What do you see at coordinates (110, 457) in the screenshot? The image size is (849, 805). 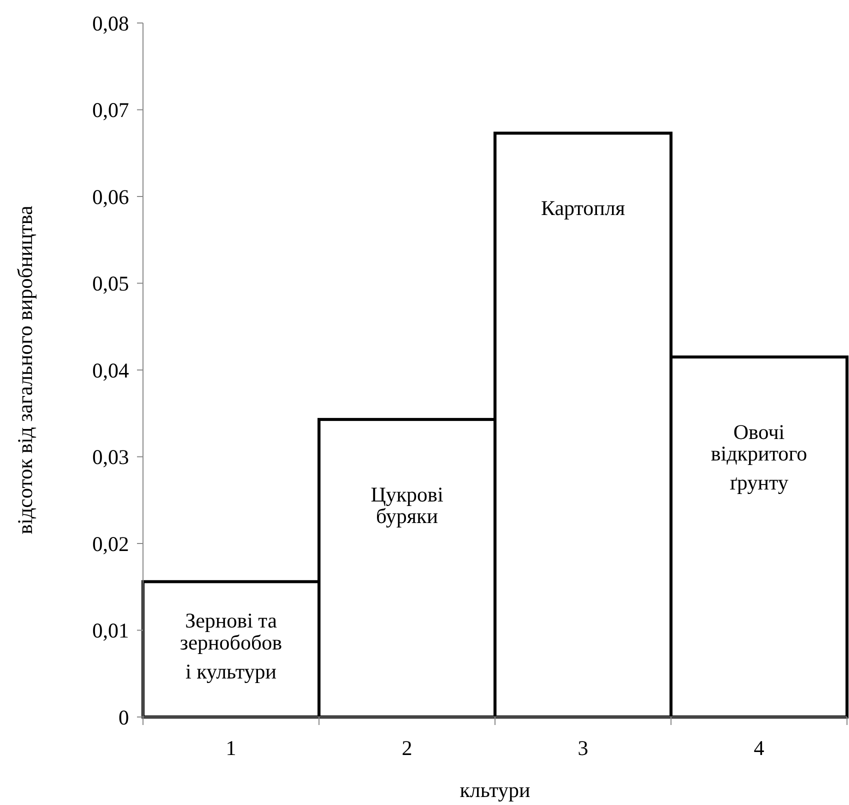 I see `y-tick-label: 0,03` at bounding box center [110, 457].